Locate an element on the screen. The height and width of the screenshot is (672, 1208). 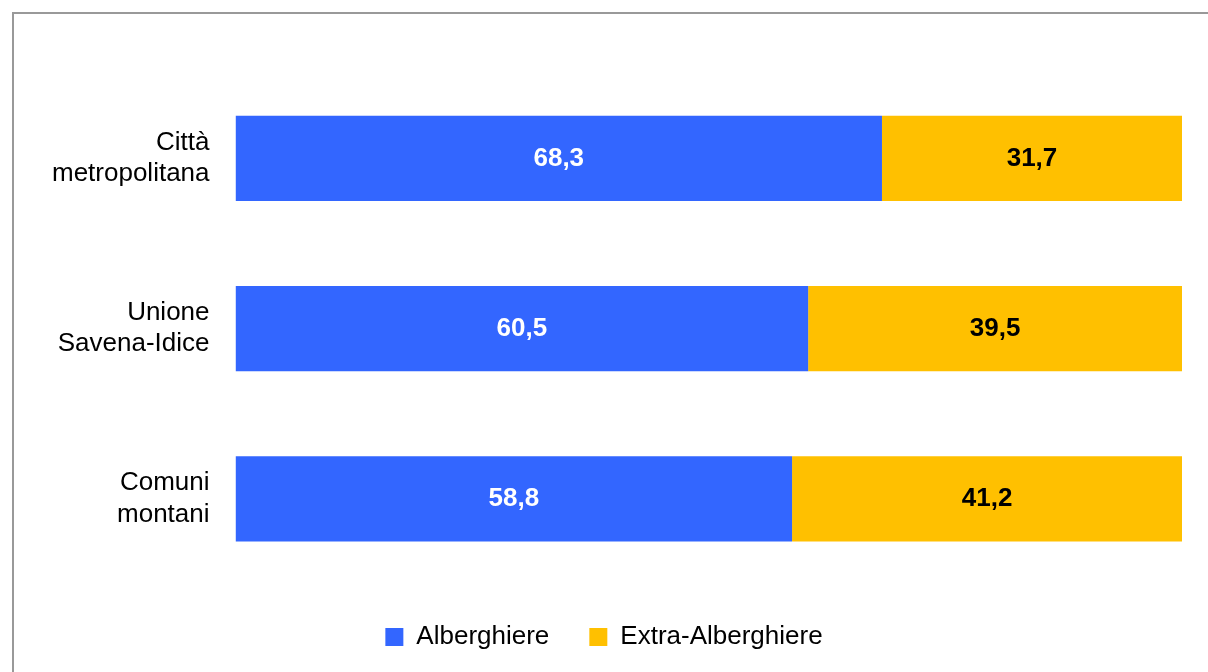
data-label: 60,5 is located at coordinates (522, 326).